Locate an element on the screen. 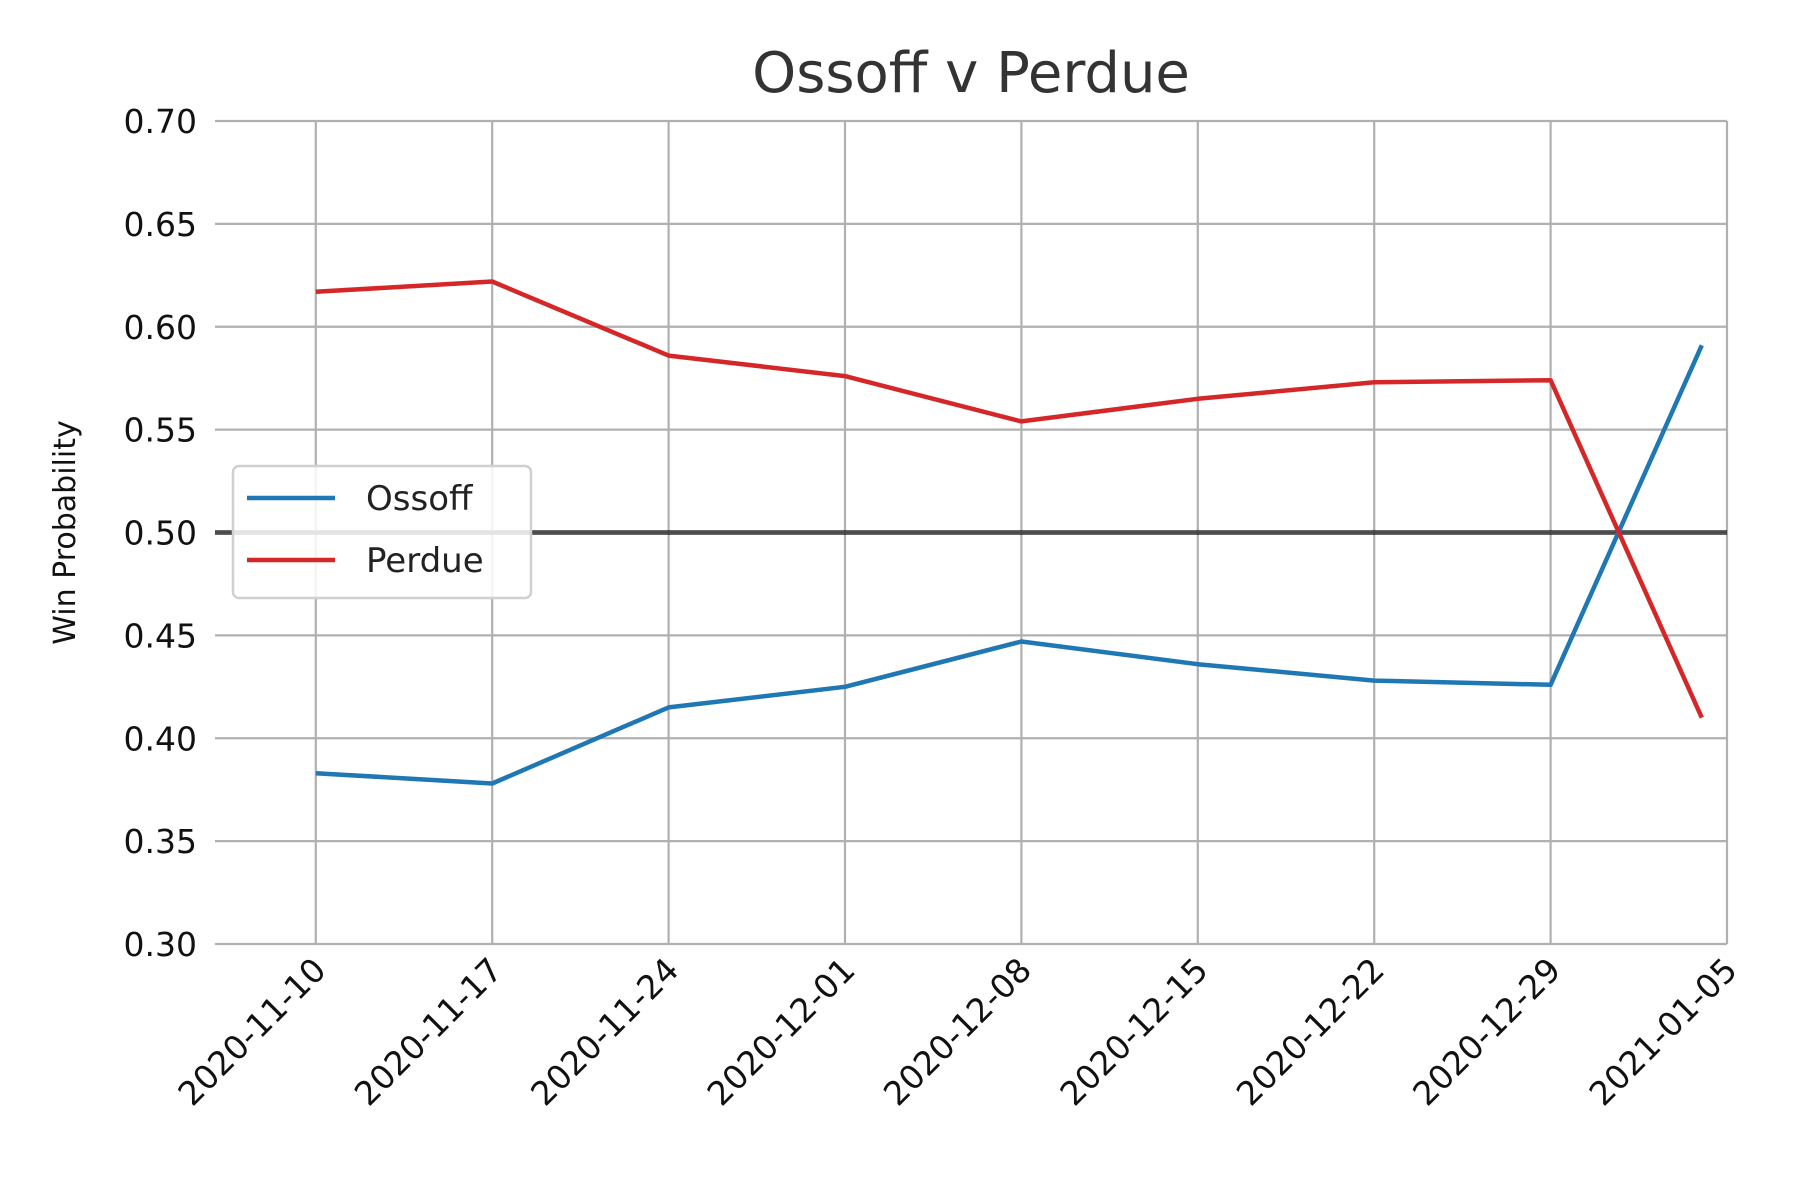 The image size is (1800, 1200). legend-label-ossoff: Ossoff is located at coordinates (420, 499).